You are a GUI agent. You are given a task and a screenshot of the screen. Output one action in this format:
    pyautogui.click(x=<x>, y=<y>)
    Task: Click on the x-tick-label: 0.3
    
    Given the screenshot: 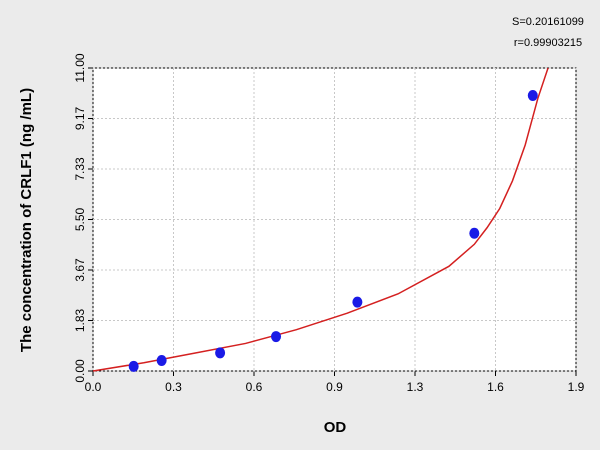 What is the action you would take?
    pyautogui.click(x=173, y=387)
    